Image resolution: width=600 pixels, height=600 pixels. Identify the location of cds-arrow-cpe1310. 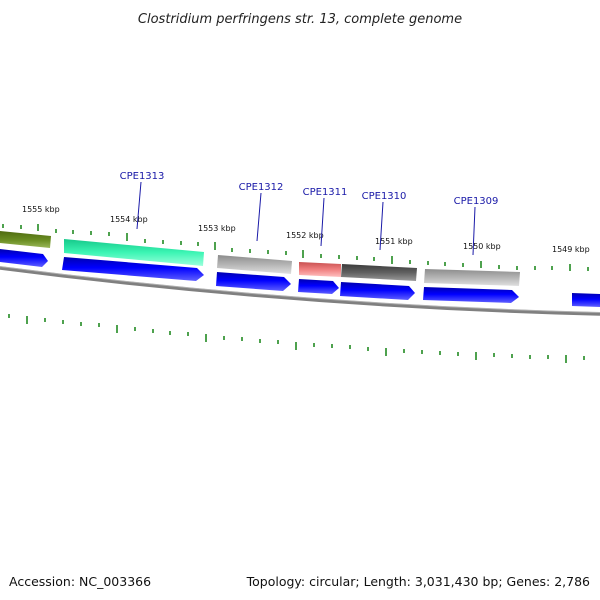
(377, 291).